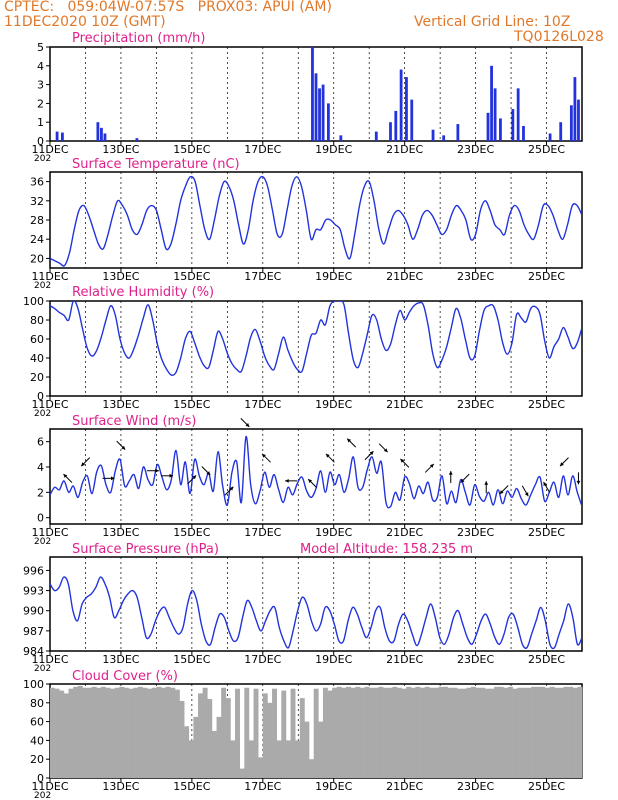 The image size is (618, 800). I want to click on temp-ytick-label: 36, so click(37, 182).